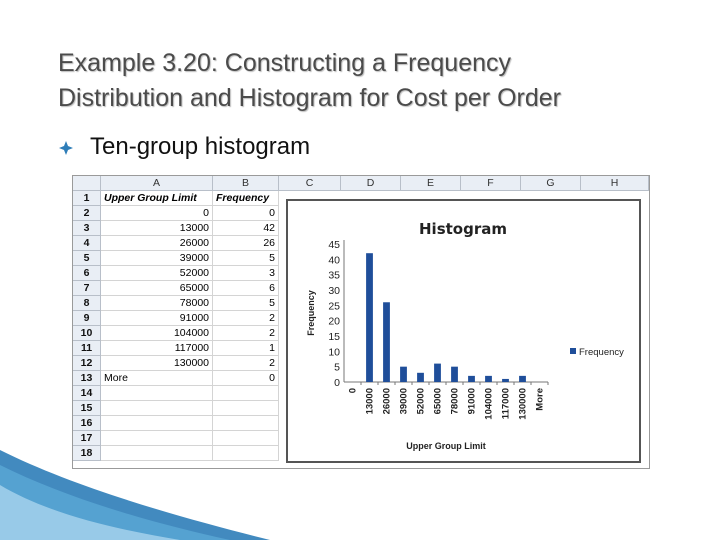 The image size is (720, 540). Describe the element at coordinates (87, 288) in the screenshot. I see `row-number: 7` at that location.